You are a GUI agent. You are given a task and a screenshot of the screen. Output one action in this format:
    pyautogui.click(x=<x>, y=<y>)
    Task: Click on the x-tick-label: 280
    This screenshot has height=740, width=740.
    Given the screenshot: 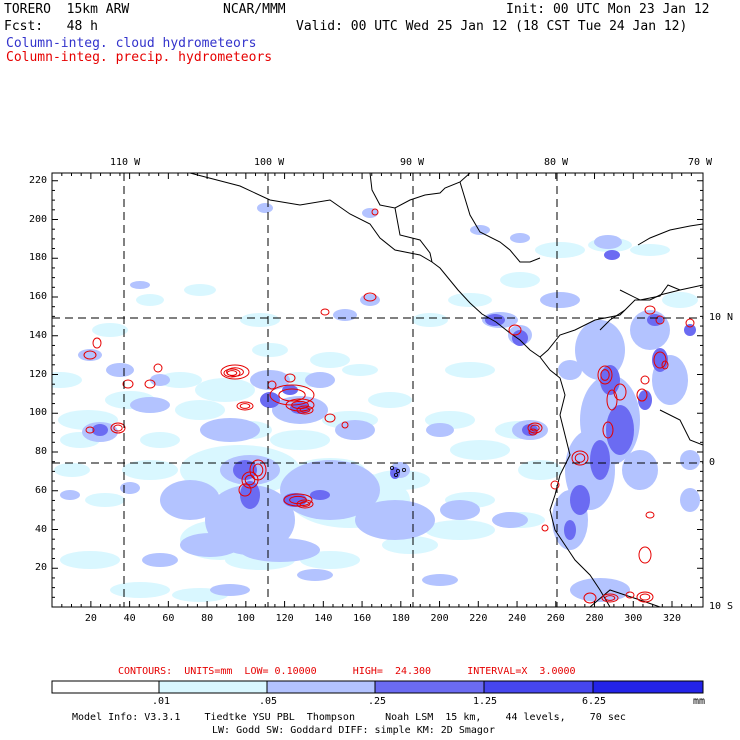 What is the action you would take?
    pyautogui.click(x=594, y=618)
    